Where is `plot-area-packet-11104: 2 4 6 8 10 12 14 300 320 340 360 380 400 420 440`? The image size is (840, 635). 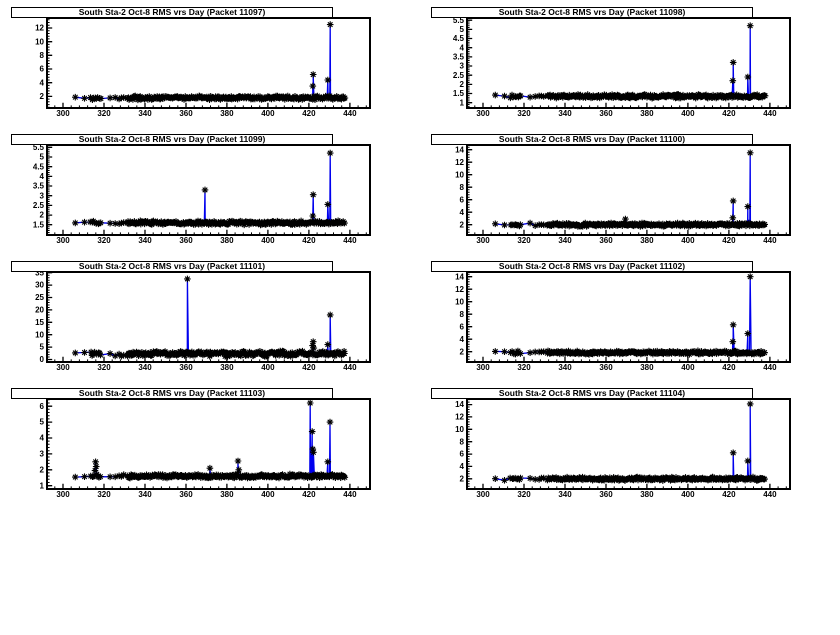
plot-area-packet-11104: 2 4 6 8 10 12 14 300 320 340 360 380 400 420 440 is located at coordinates (623, 448).